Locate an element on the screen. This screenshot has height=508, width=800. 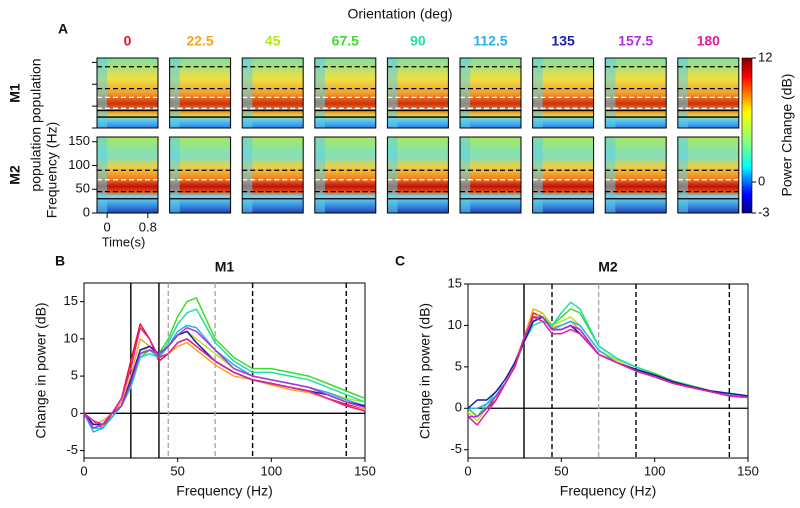
orientation-label: 135 is located at coordinates (563, 41).